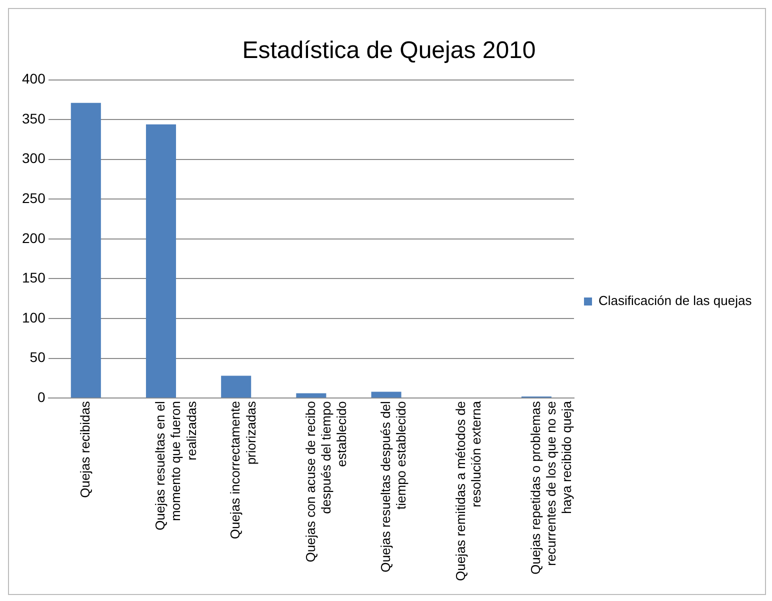 This screenshot has height=601, width=772. What do you see at coordinates (34, 158) in the screenshot?
I see `y-tick-label: 300` at bounding box center [34, 158].